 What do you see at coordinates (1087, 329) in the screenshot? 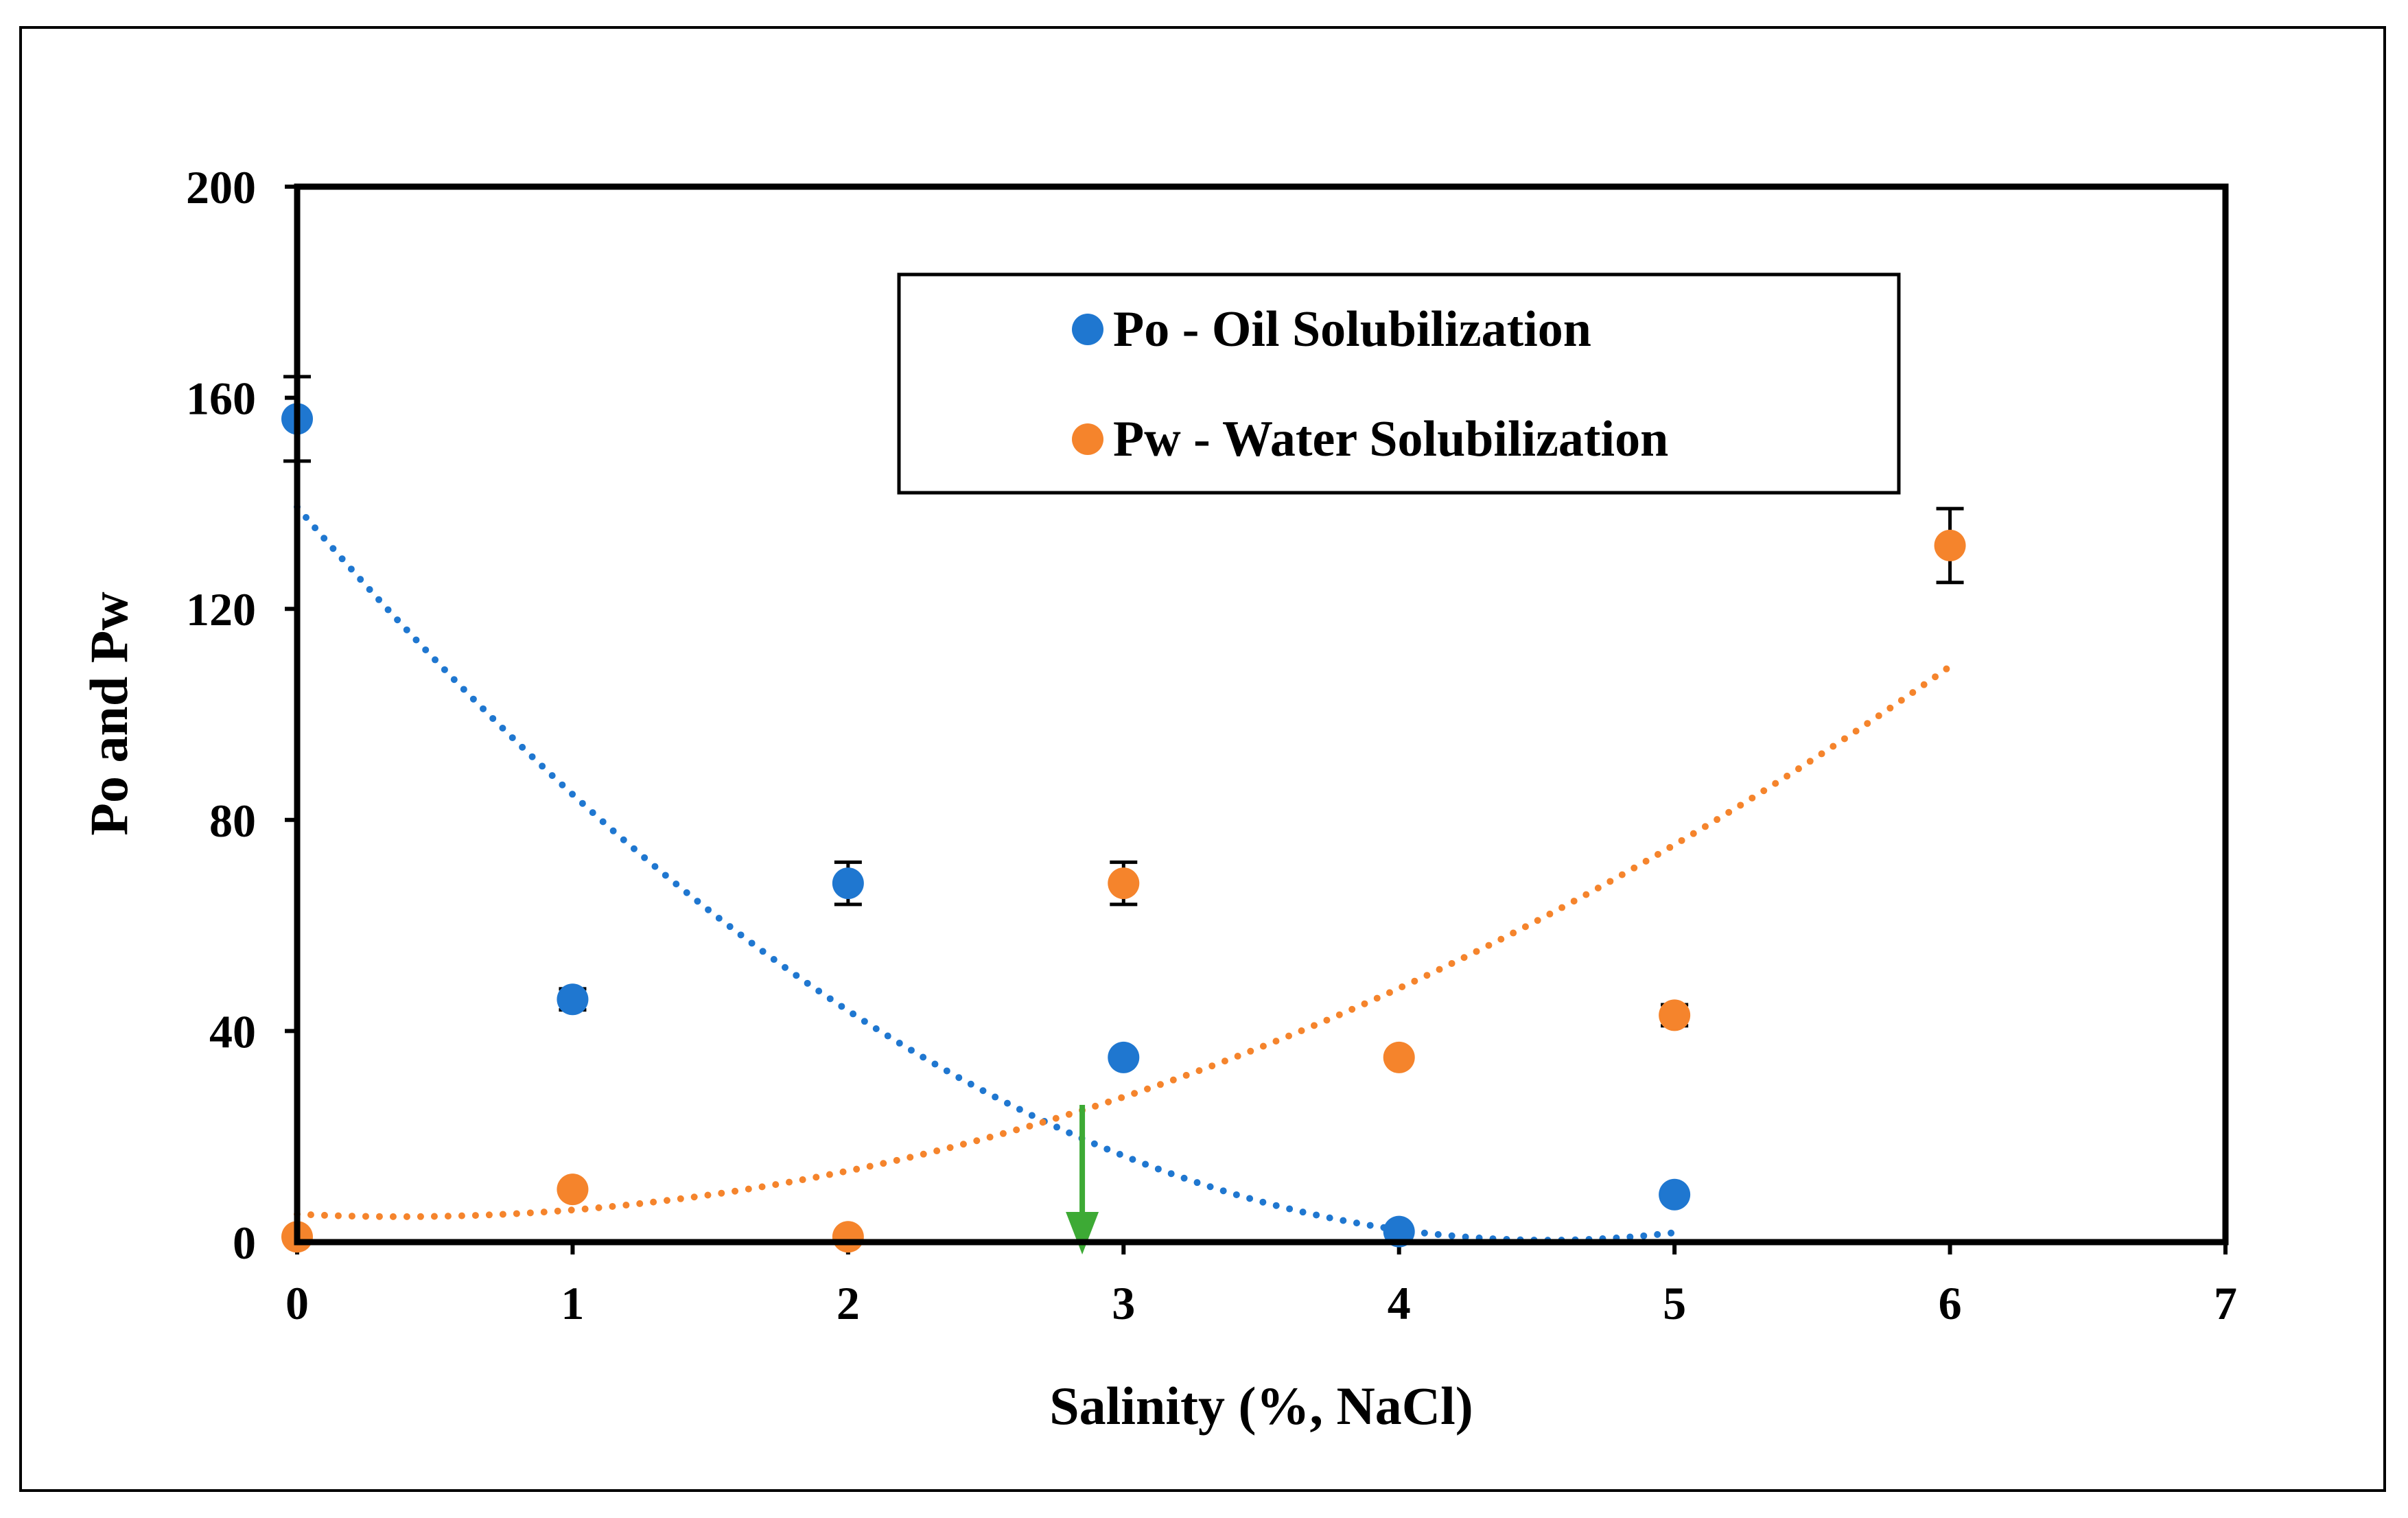
I see `legend-marker-po` at bounding box center [1087, 329].